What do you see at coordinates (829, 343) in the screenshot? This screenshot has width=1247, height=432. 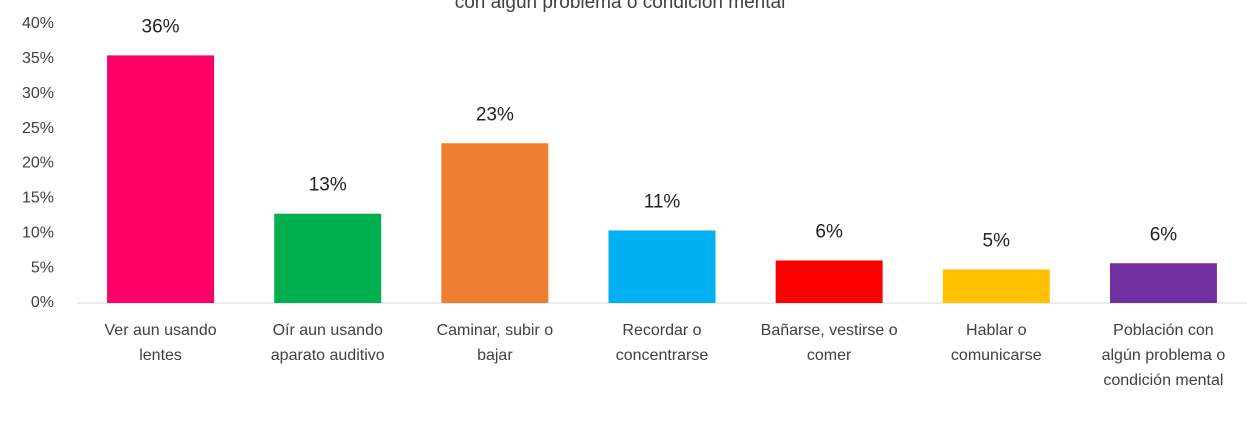 I see `x-tick-label: Bañarse, vestirse o comer` at bounding box center [829, 343].